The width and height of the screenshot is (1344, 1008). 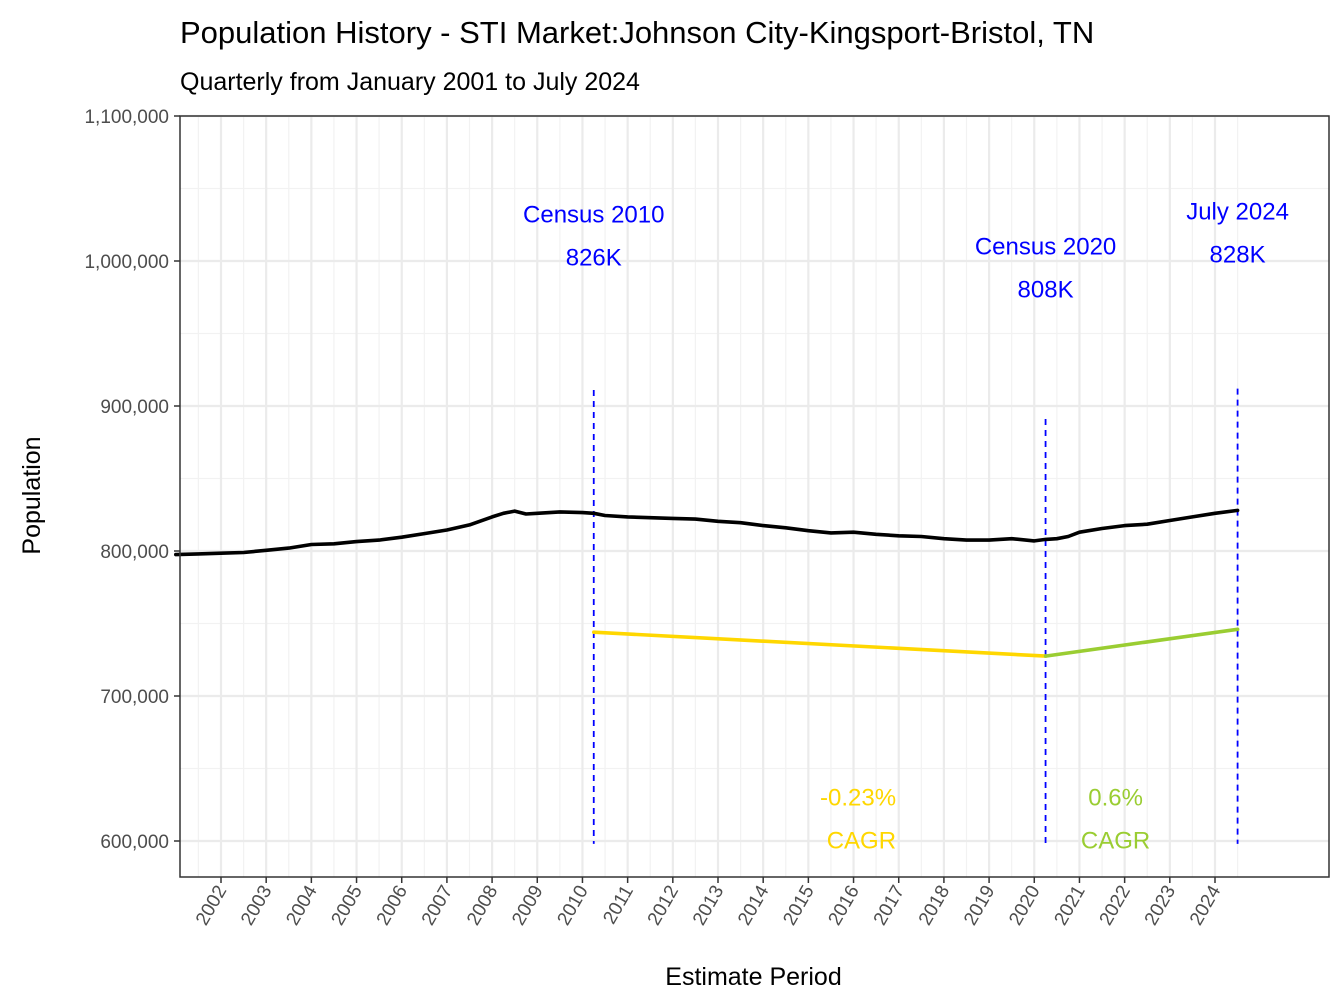 I want to click on x-tick-label: 2014, so click(x=754, y=905).